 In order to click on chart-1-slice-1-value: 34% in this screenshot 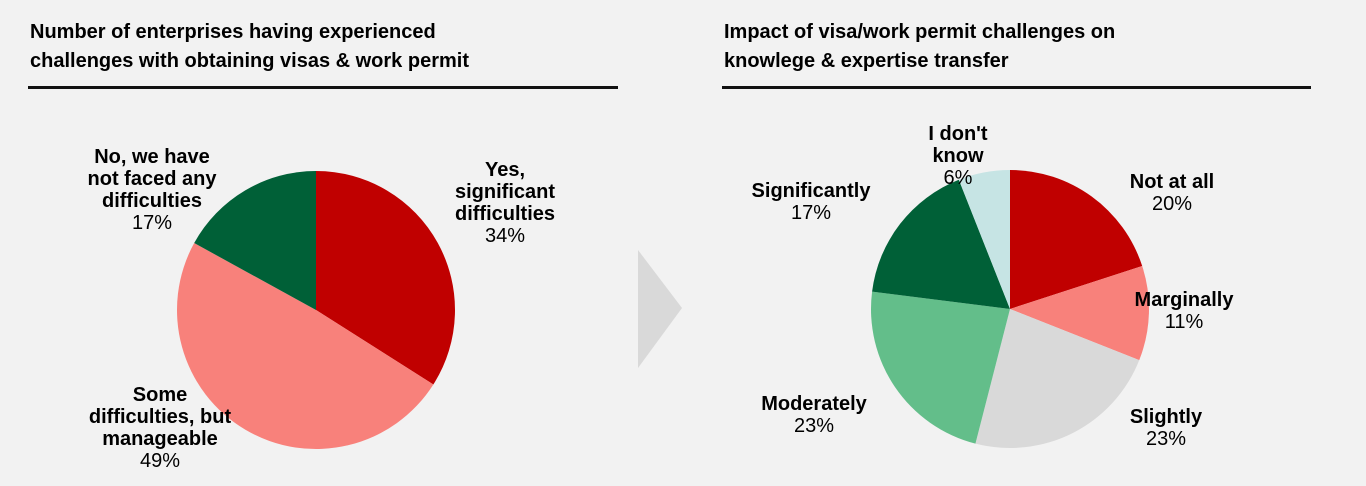, I will do `click(505, 236)`.